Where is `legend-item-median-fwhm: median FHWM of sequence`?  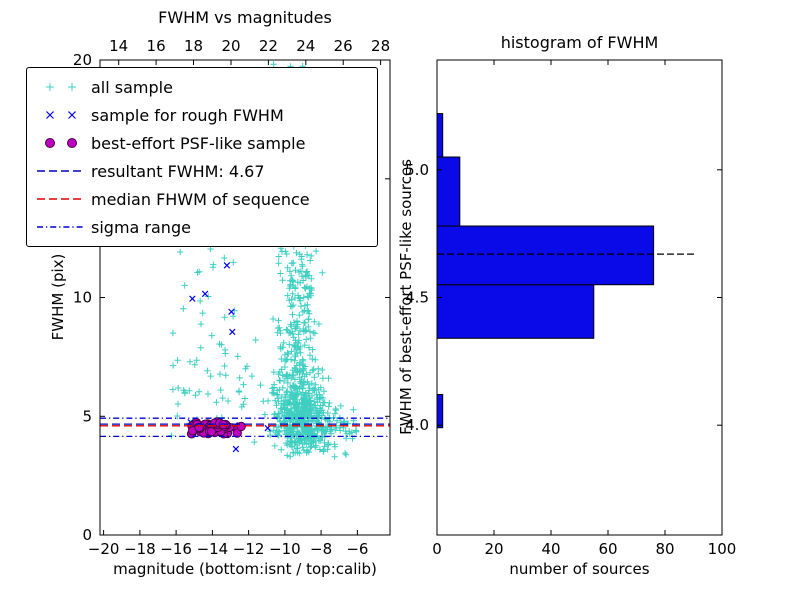
legend-item-median-fwhm: median FHWM of sequence is located at coordinates (202, 199).